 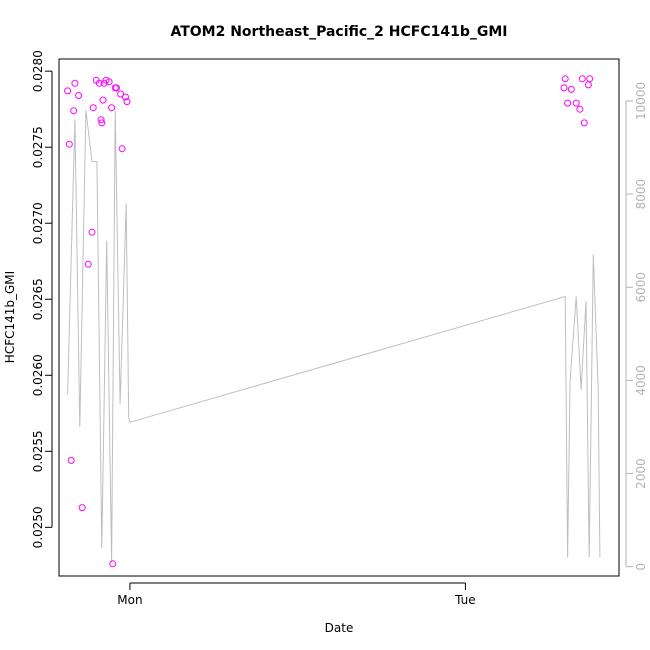 What do you see at coordinates (338, 32) in the screenshot?
I see `chart-title: ATOM2 Northeast_Pacific_2 HCFC141b_GMI` at bounding box center [338, 32].